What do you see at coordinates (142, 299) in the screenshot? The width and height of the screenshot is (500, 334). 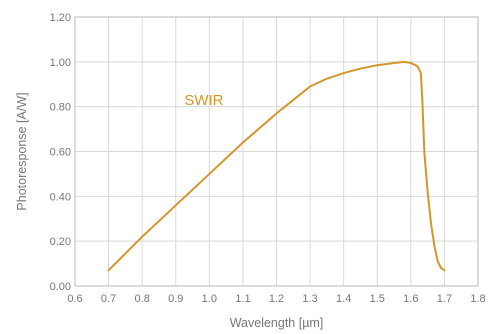 I see `x-tick-label: 0.8` at bounding box center [142, 299].